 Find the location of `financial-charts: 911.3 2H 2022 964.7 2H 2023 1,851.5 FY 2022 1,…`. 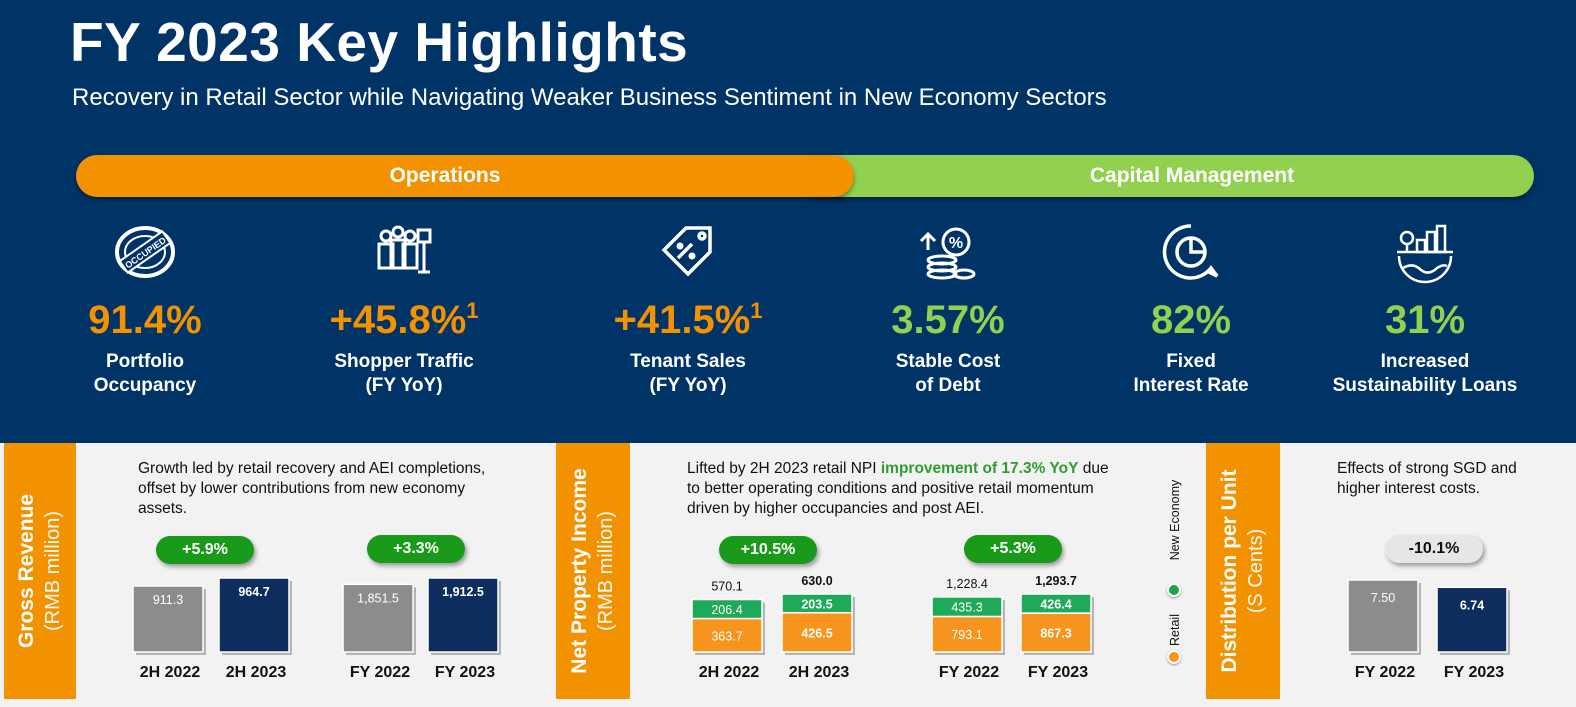

financial-charts: 911.3 2H 2022 964.7 2H 2023 1,851.5 FY 2022 1,… is located at coordinates (821, 627).